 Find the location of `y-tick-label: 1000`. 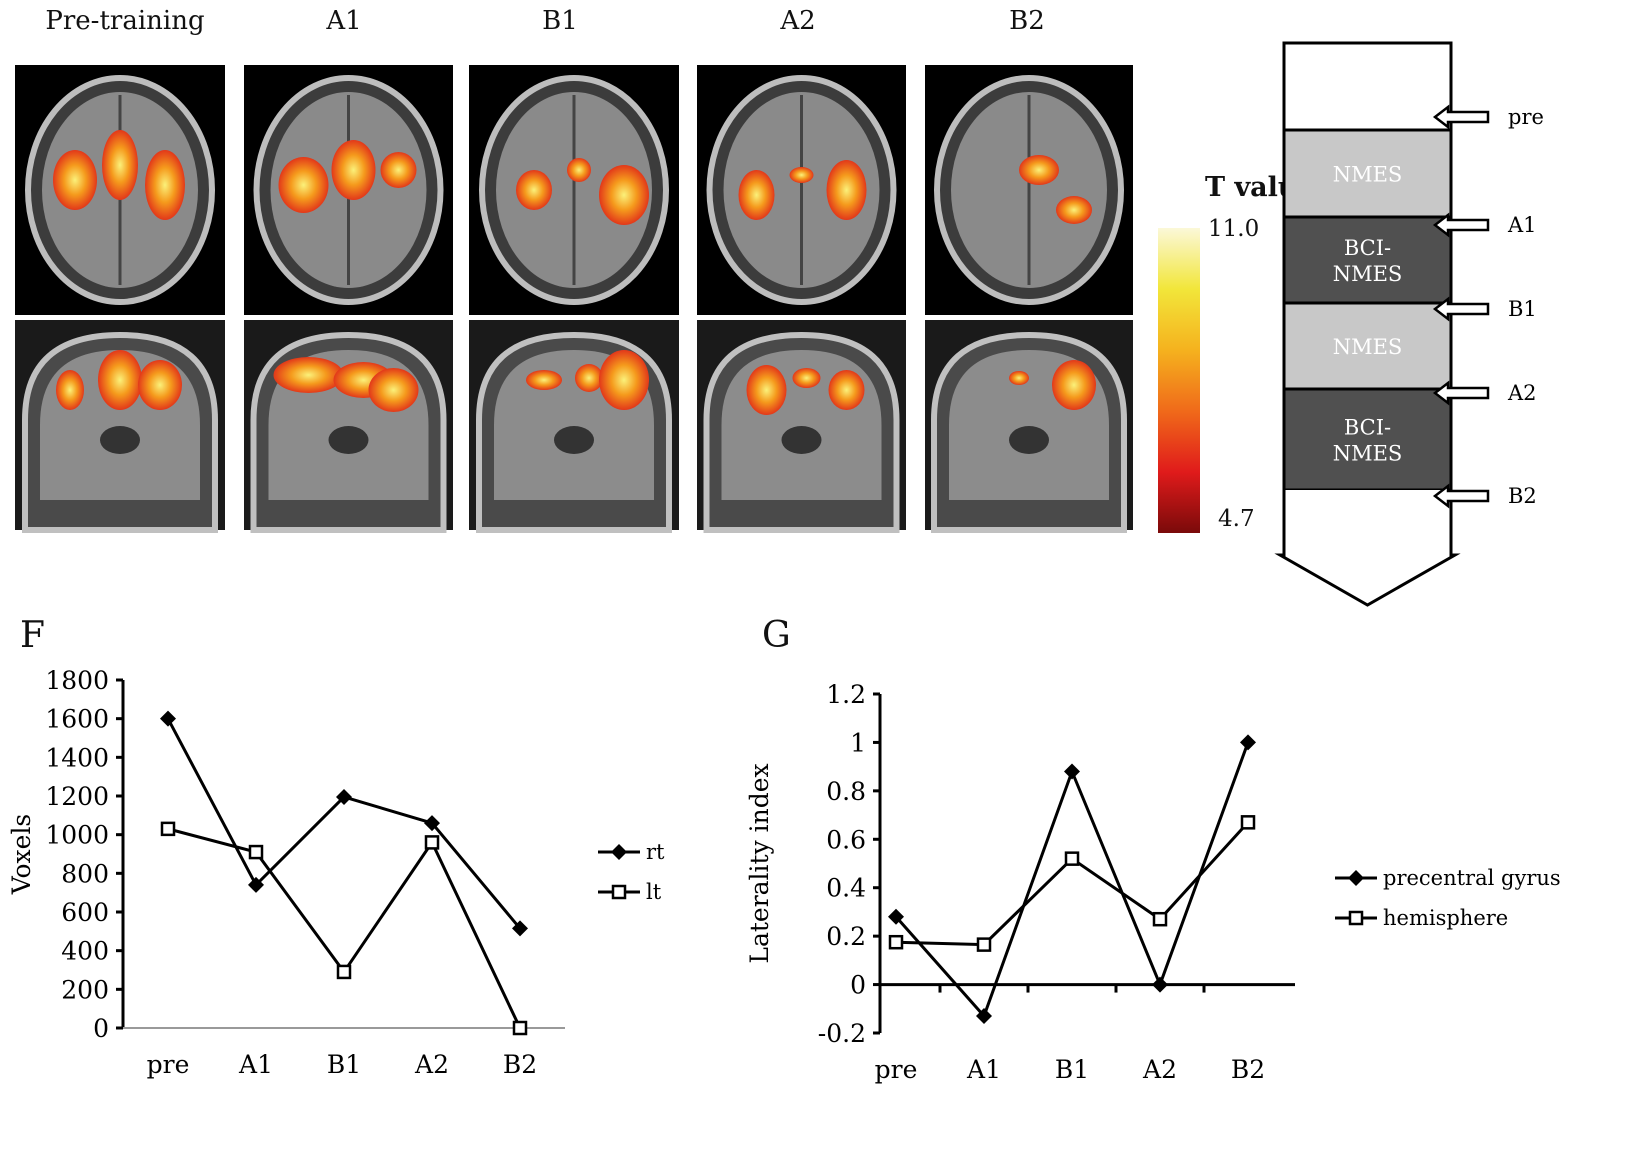

y-tick-label: 1000 is located at coordinates (77, 835).